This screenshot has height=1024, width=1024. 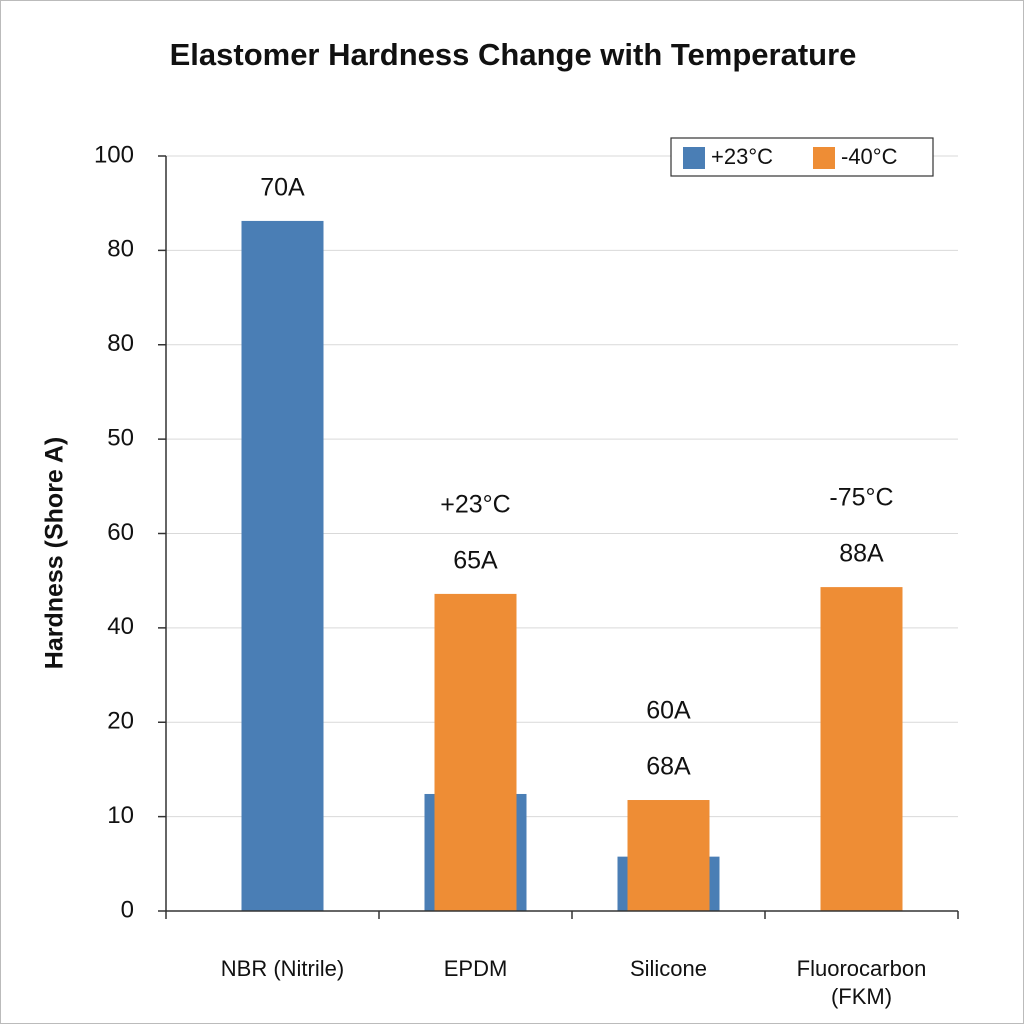 What do you see at coordinates (114, 154) in the screenshot?
I see `y-tick-label: 100` at bounding box center [114, 154].